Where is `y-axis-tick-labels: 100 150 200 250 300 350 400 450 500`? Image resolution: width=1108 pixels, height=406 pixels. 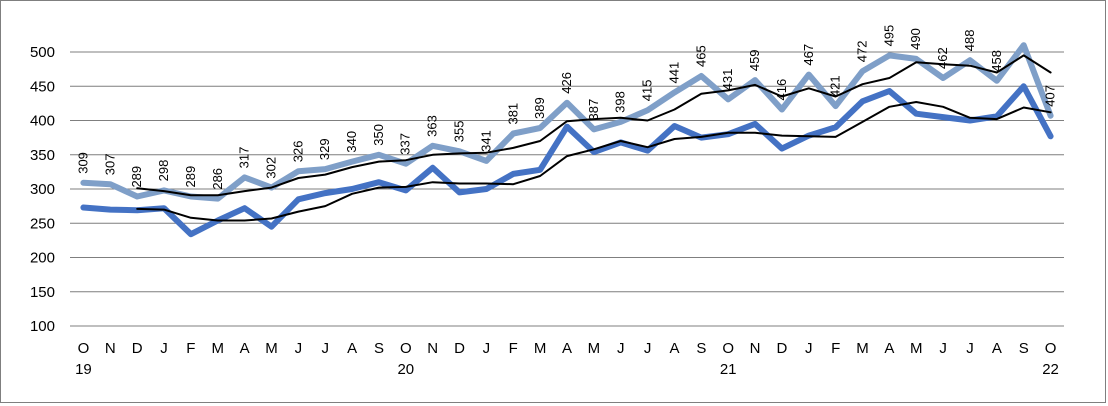
y-axis-tick-labels: 100 150 200 250 300 350 400 450 500 is located at coordinates (42, 189).